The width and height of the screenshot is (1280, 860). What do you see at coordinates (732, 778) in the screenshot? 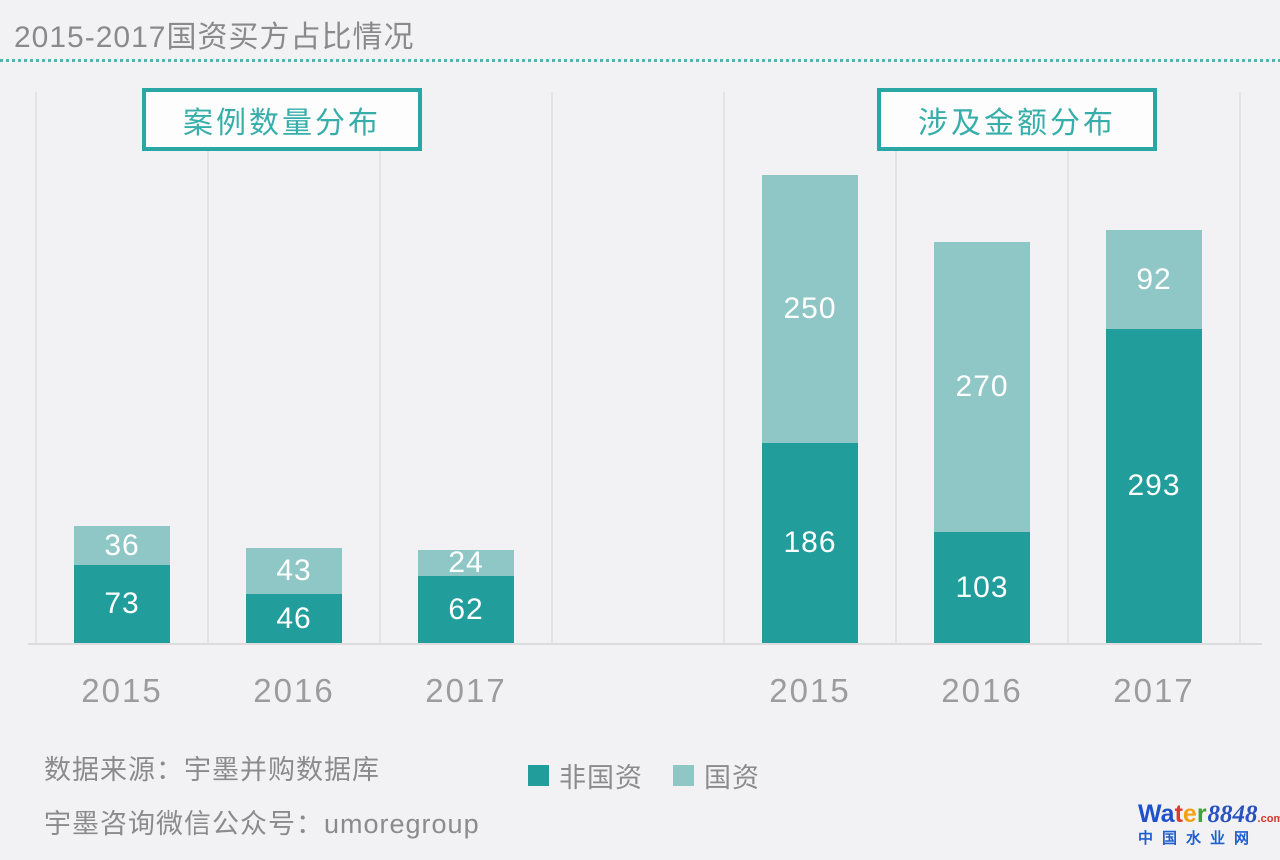
I see `legend-label: 国资` at bounding box center [732, 778].